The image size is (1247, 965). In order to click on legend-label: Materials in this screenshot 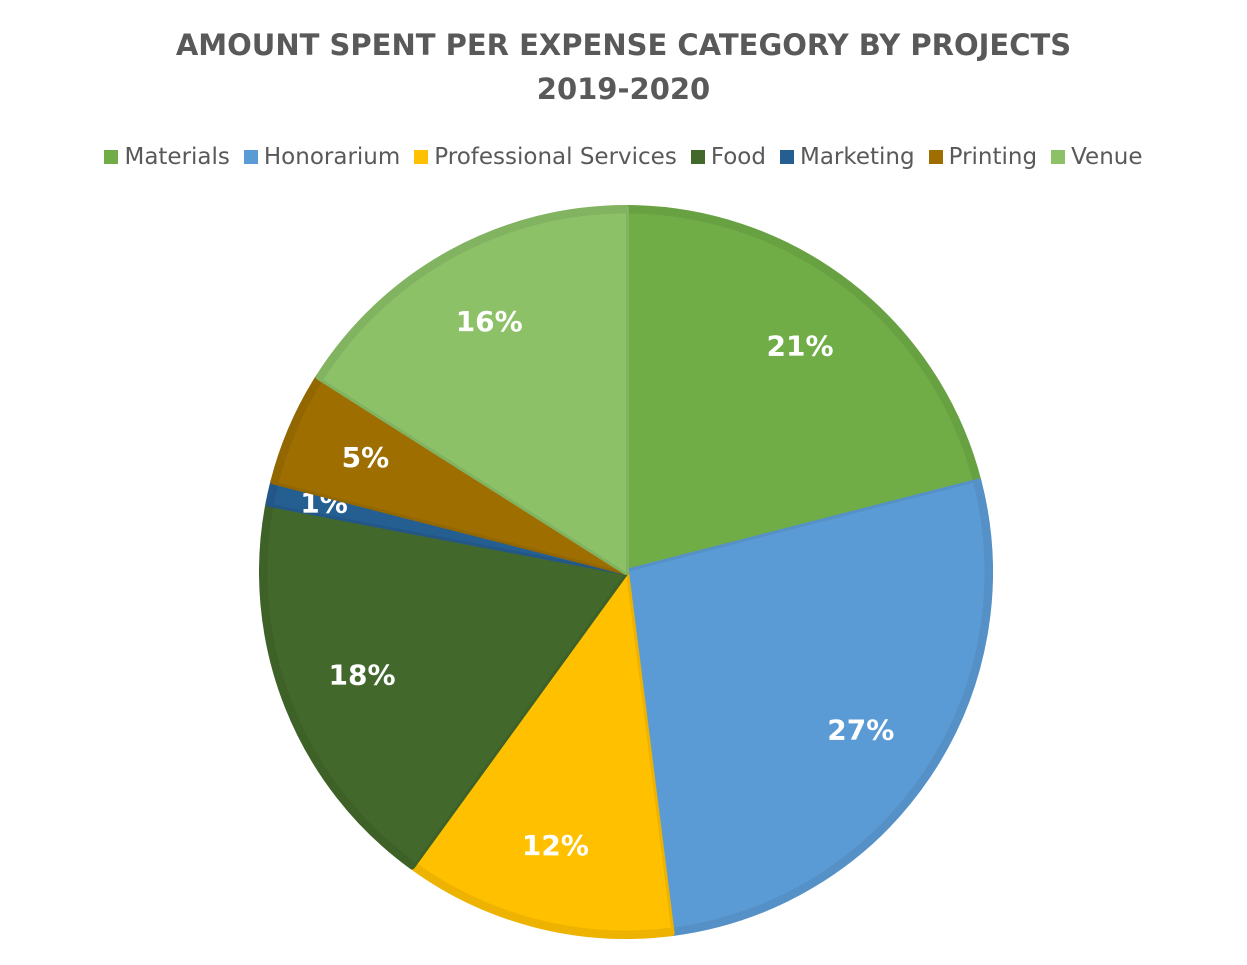, I will do `click(177, 157)`.